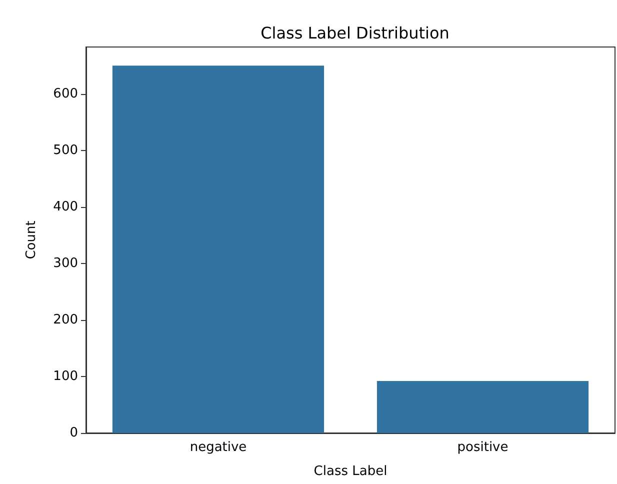  Describe the element at coordinates (65, 150) in the screenshot. I see `y-tick-label: 500` at that location.